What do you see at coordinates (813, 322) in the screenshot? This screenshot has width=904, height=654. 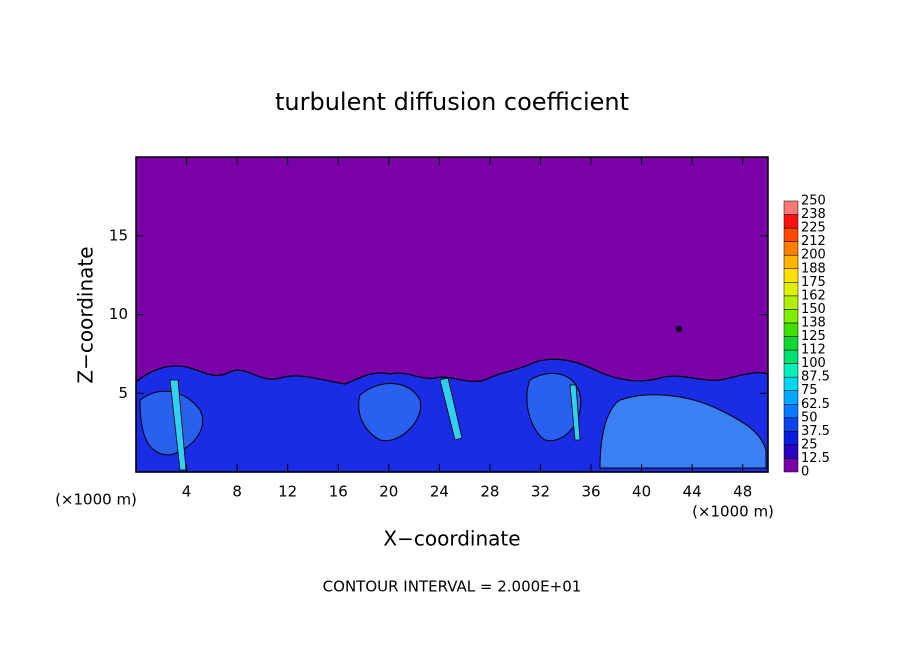 I see `colorbar-label: 138` at bounding box center [813, 322].